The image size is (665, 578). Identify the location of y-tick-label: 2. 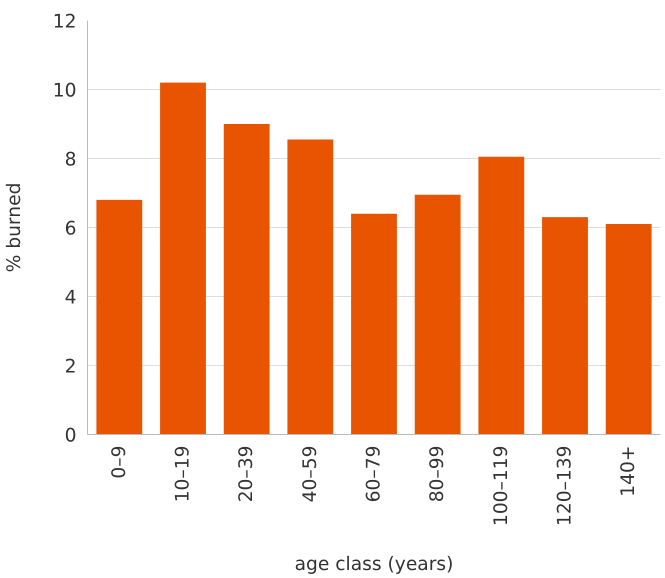
(70, 367).